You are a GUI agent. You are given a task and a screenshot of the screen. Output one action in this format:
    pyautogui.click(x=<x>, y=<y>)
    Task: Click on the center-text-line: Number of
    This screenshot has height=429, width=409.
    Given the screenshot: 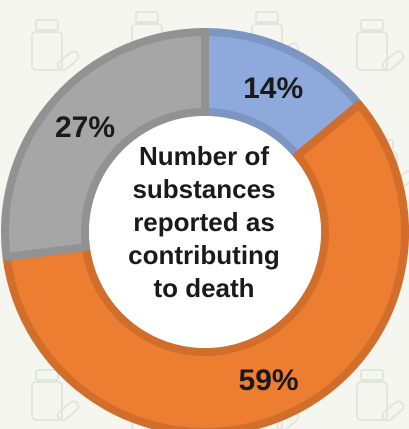 What is the action you would take?
    pyautogui.click(x=204, y=156)
    